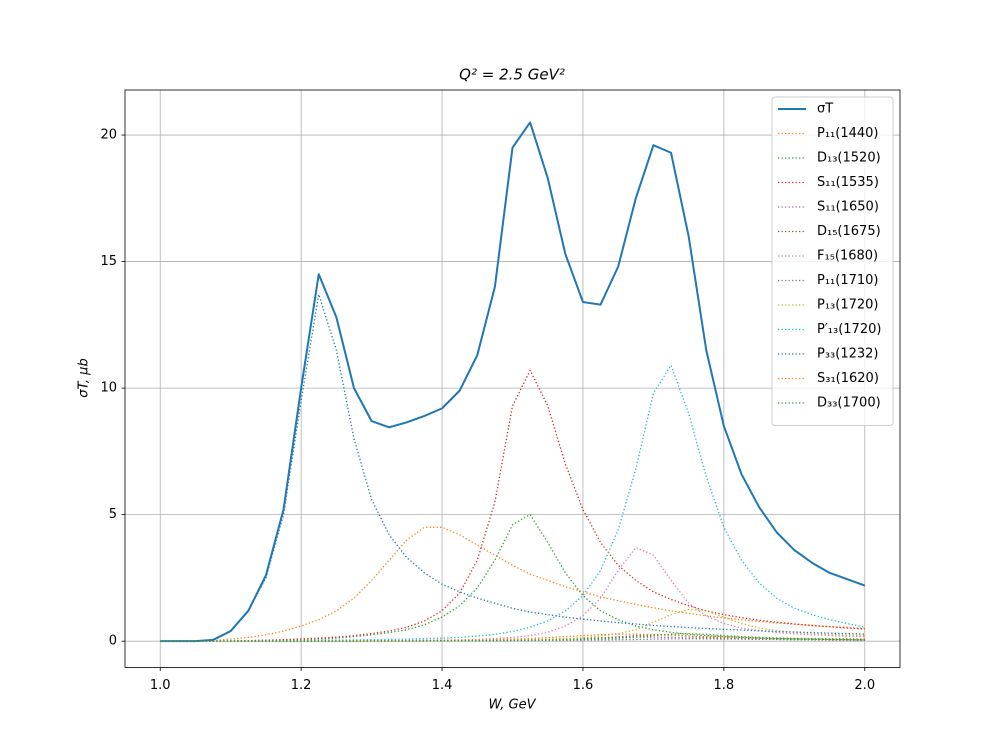  Describe the element at coordinates (113, 641) in the screenshot. I see `y-tick-label: 0` at that location.